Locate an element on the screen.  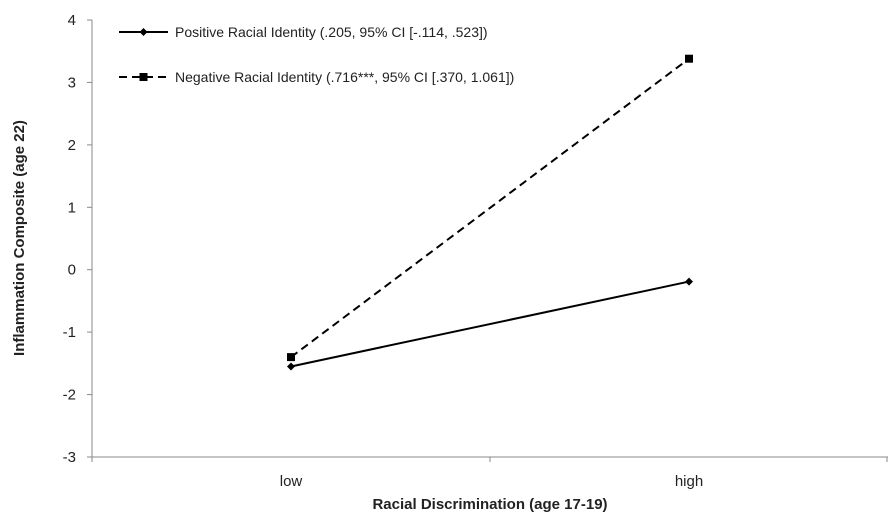
y-tick-label: 3 is located at coordinates (72, 82).